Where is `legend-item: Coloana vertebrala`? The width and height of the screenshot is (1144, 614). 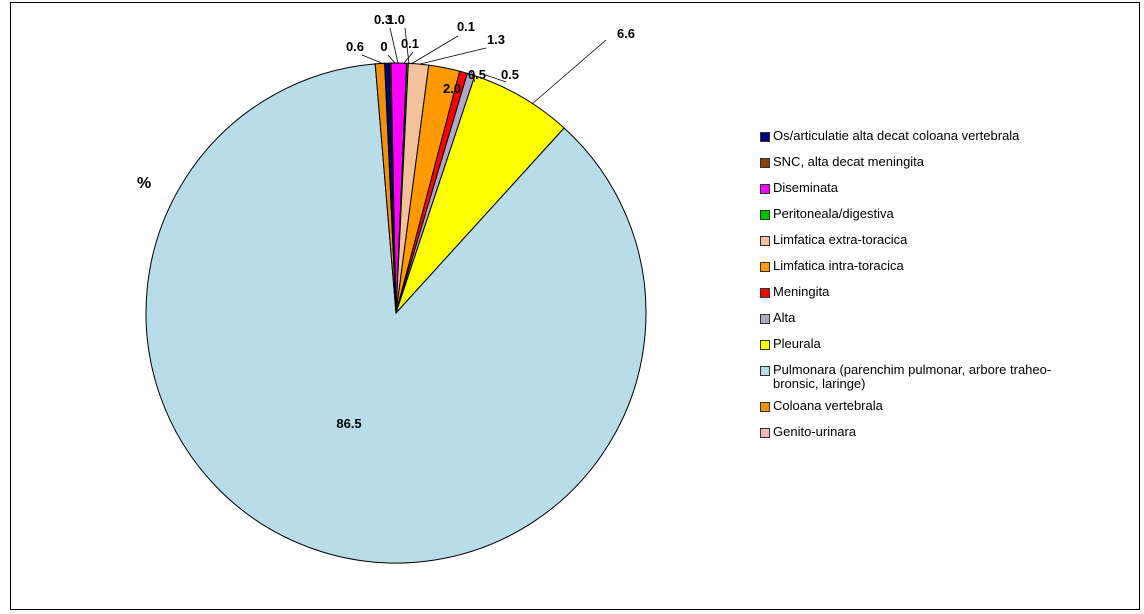 legend-item: Coloana vertebrala is located at coordinates (941, 406).